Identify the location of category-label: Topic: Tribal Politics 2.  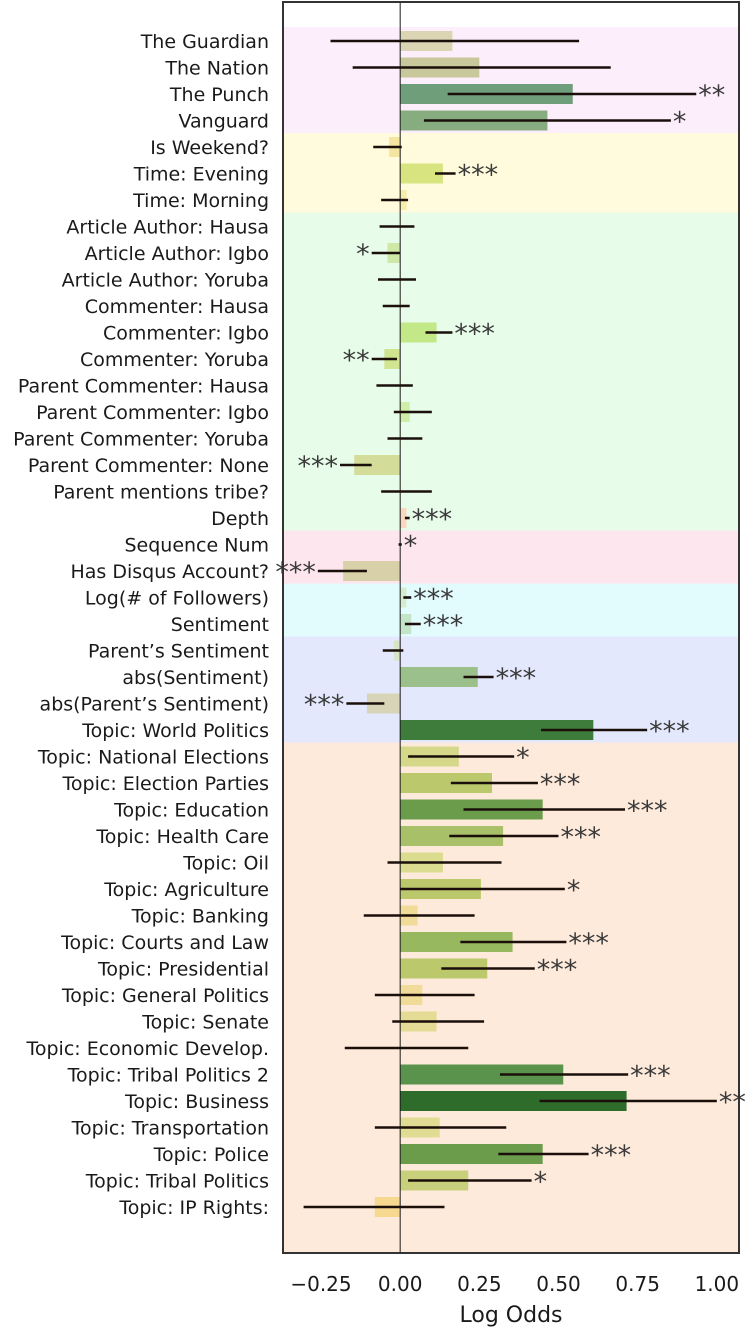
(168, 1076).